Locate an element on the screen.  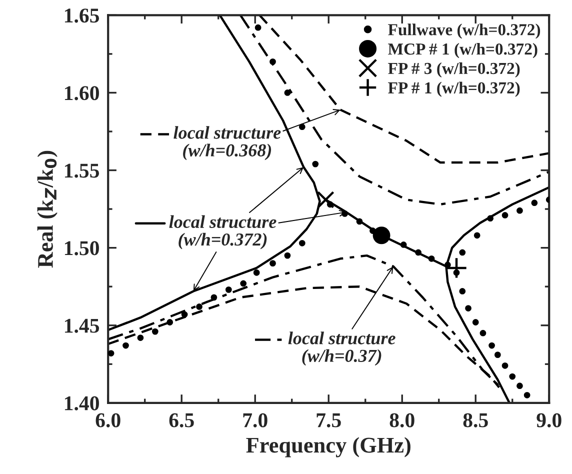
y-tick-label: 1.65 is located at coordinates (82, 15).